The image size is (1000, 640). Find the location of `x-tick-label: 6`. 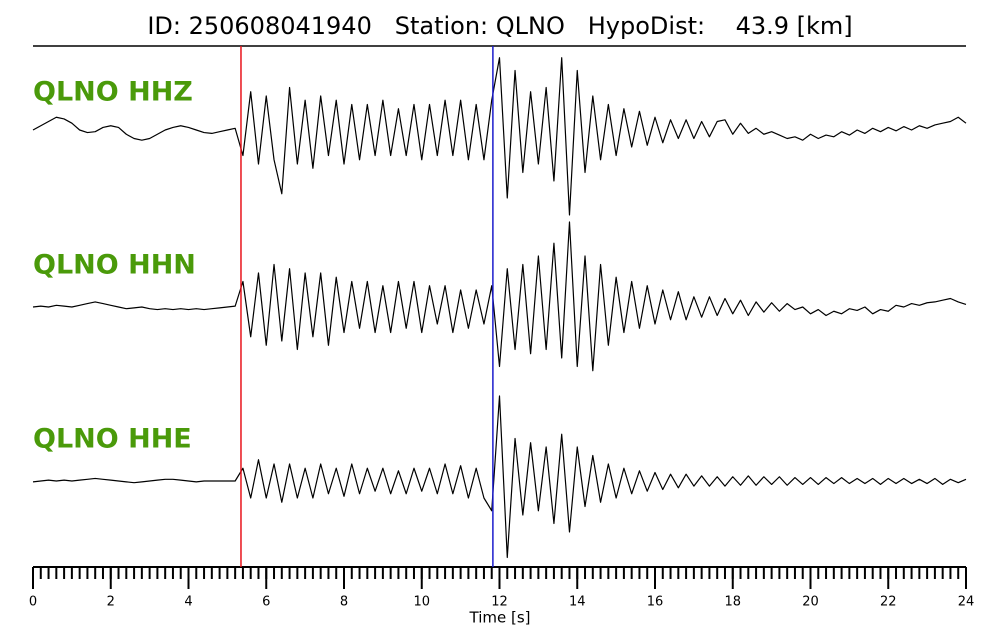

x-tick-label: 6 is located at coordinates (266, 602).